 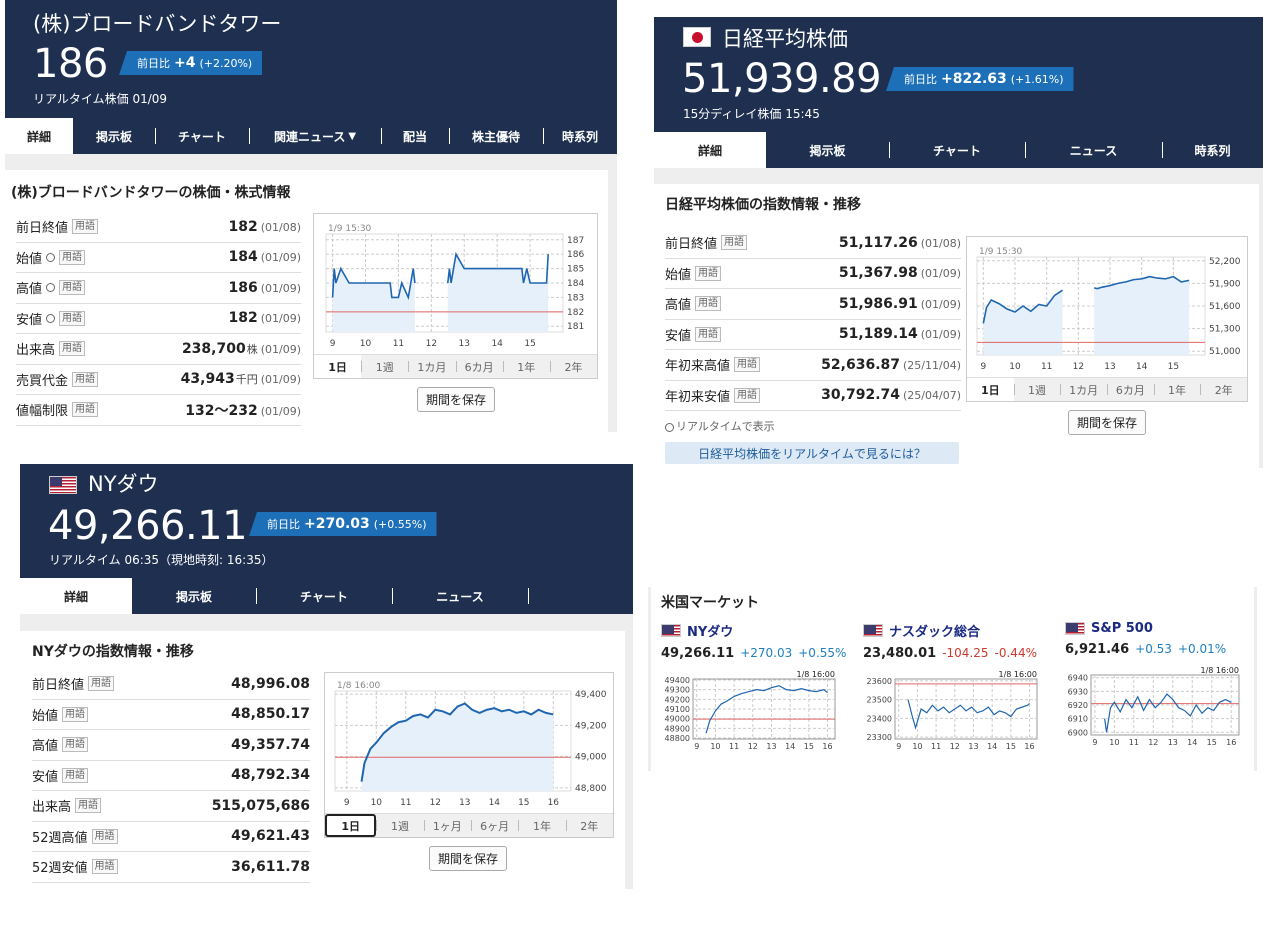 I want to click on x-tick-label: 9, so click(x=347, y=803).